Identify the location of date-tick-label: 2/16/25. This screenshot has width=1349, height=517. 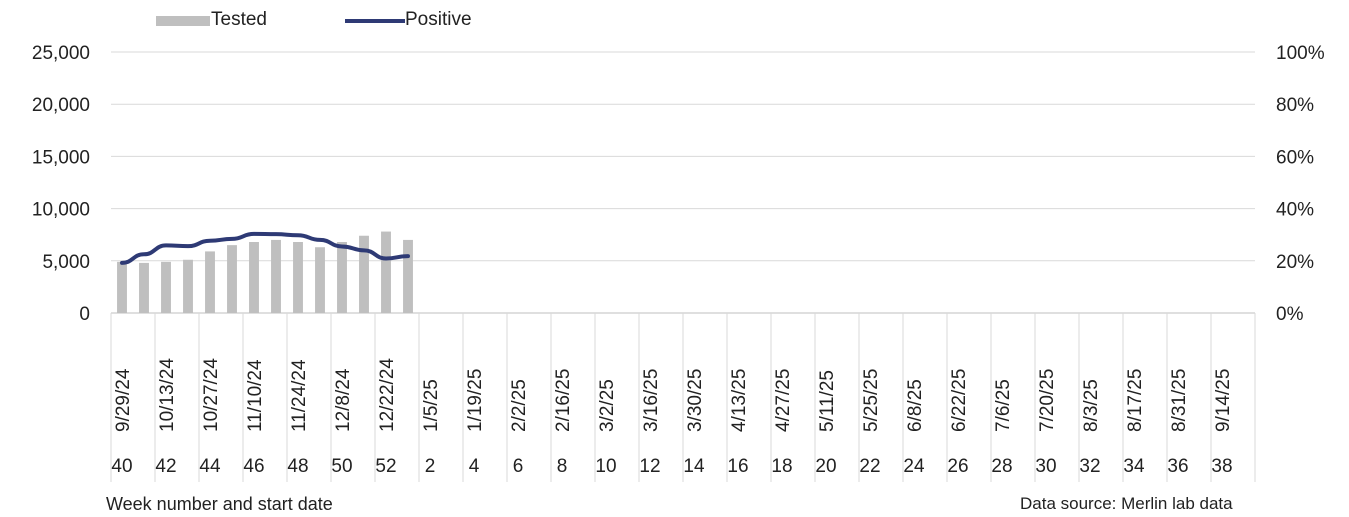
(563, 400).